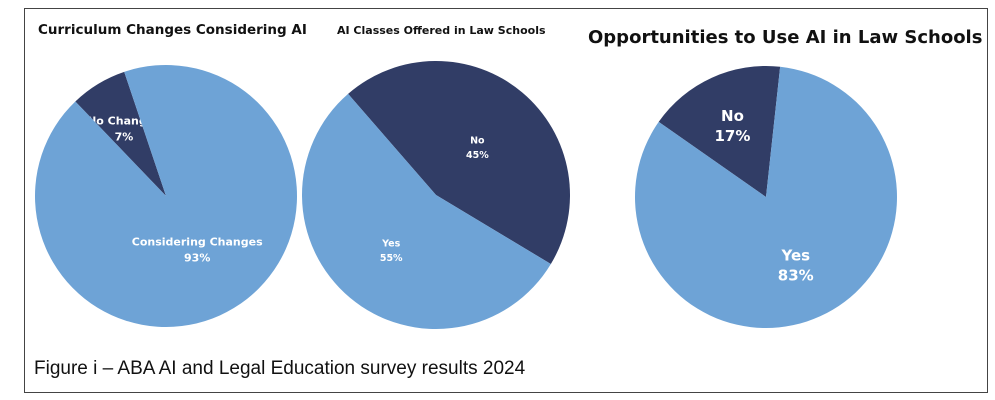  I want to click on slice-value-label: 45%, so click(477, 155).